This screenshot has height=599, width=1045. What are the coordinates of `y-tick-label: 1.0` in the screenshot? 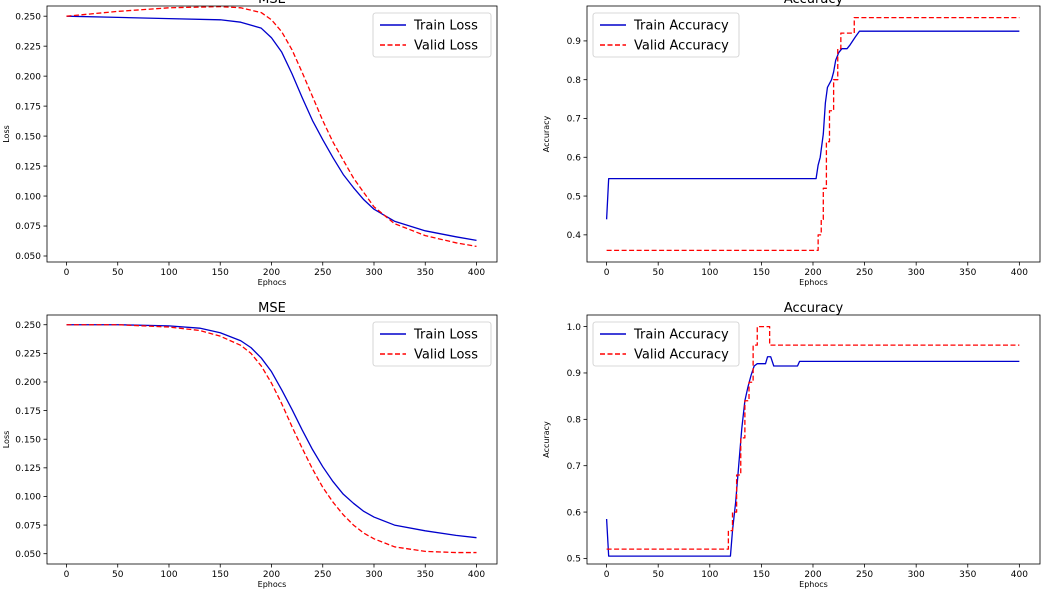 It's located at (574, 328).